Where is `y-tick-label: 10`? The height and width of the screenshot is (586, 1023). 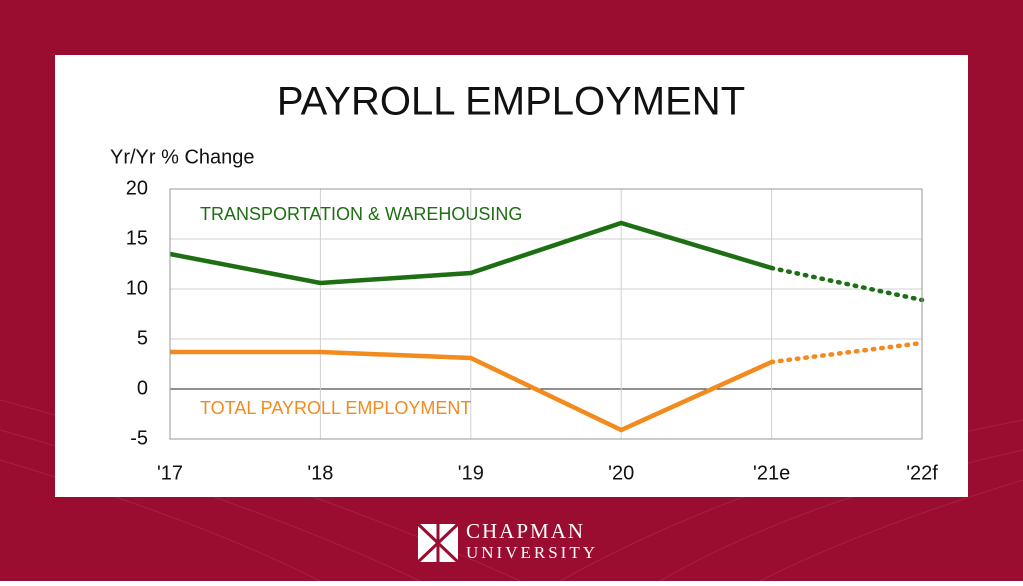 y-tick-label: 10 is located at coordinates (137, 288).